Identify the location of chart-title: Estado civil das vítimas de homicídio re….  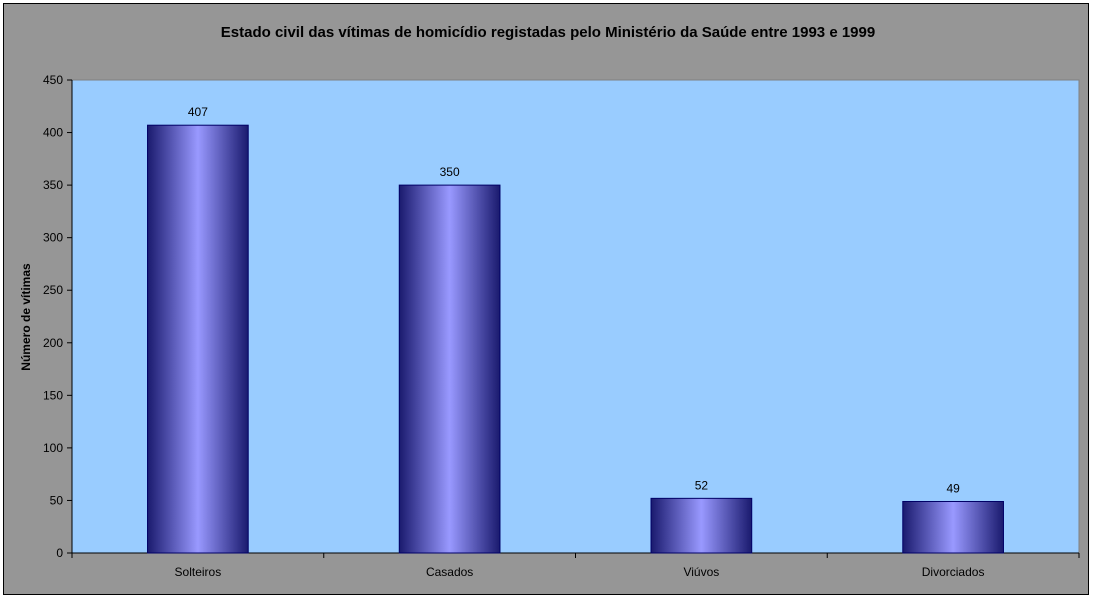
(548, 32).